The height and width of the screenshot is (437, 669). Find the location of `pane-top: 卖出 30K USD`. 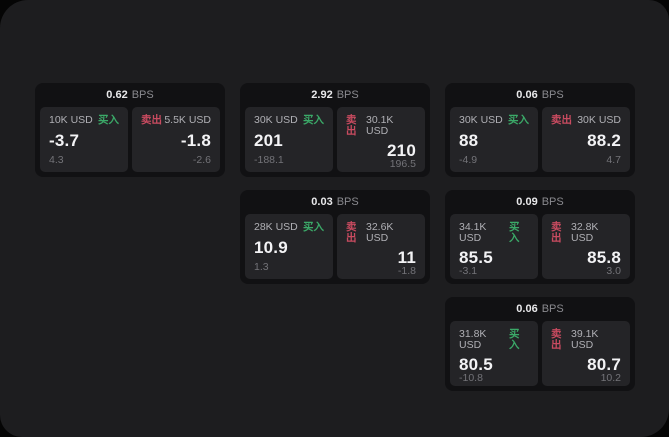

pane-top: 卖出 30K USD is located at coordinates (586, 120).